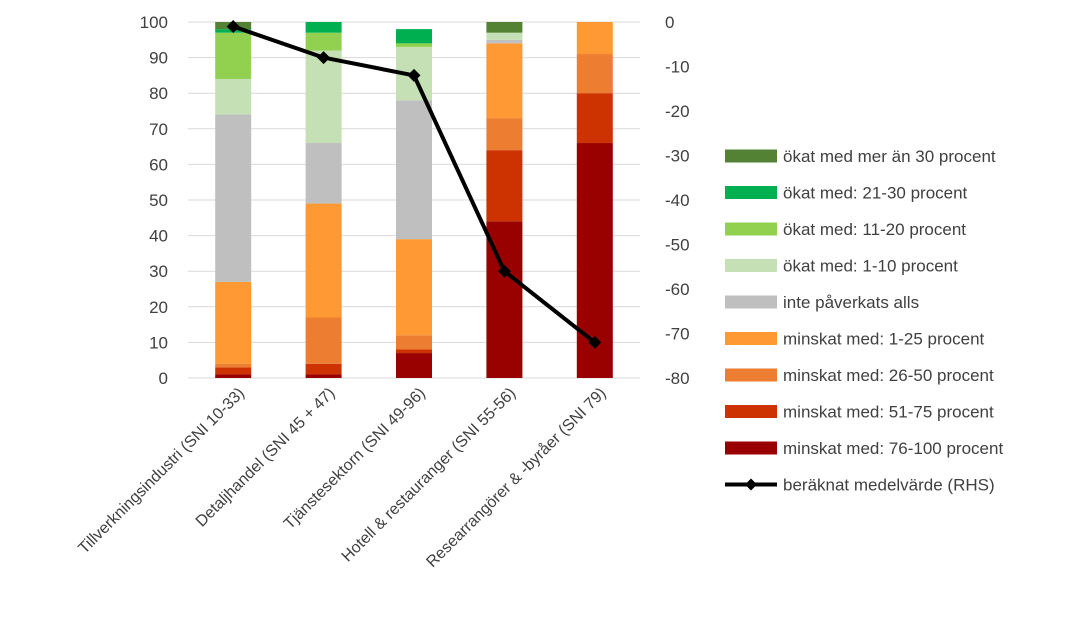 This screenshot has height=642, width=1073. I want to click on y-tick-label-left: 80, so click(158, 93).